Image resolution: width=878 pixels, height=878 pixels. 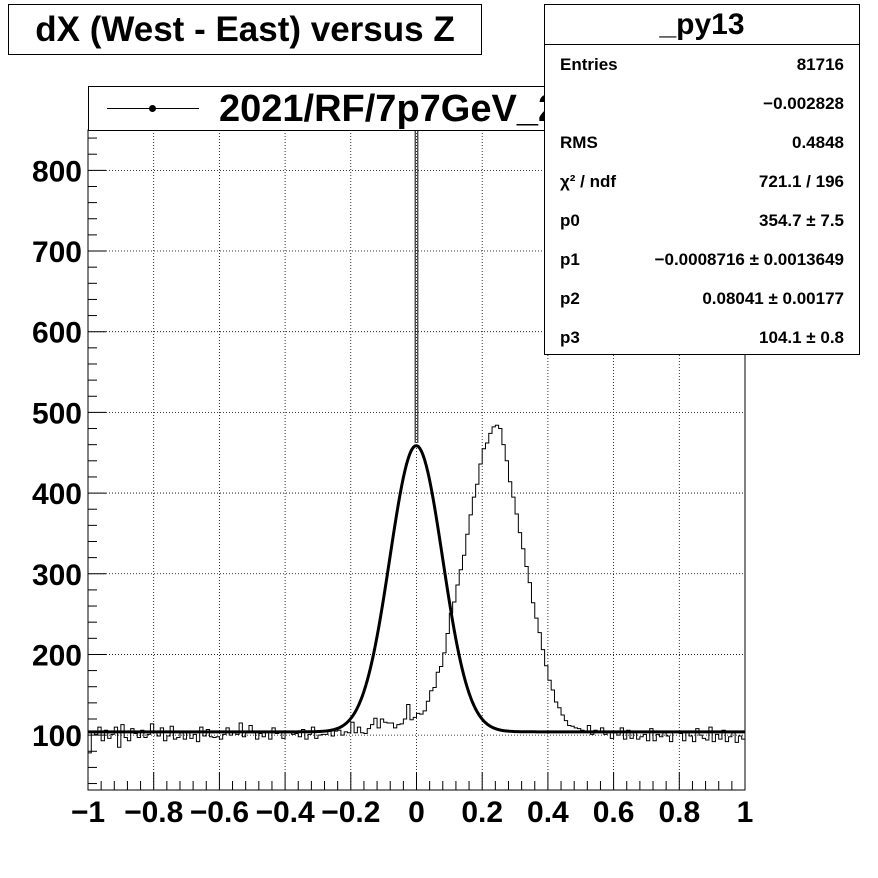 I want to click on stats-row: p2 0.08041 ± 0.00177, so click(x=702, y=298).